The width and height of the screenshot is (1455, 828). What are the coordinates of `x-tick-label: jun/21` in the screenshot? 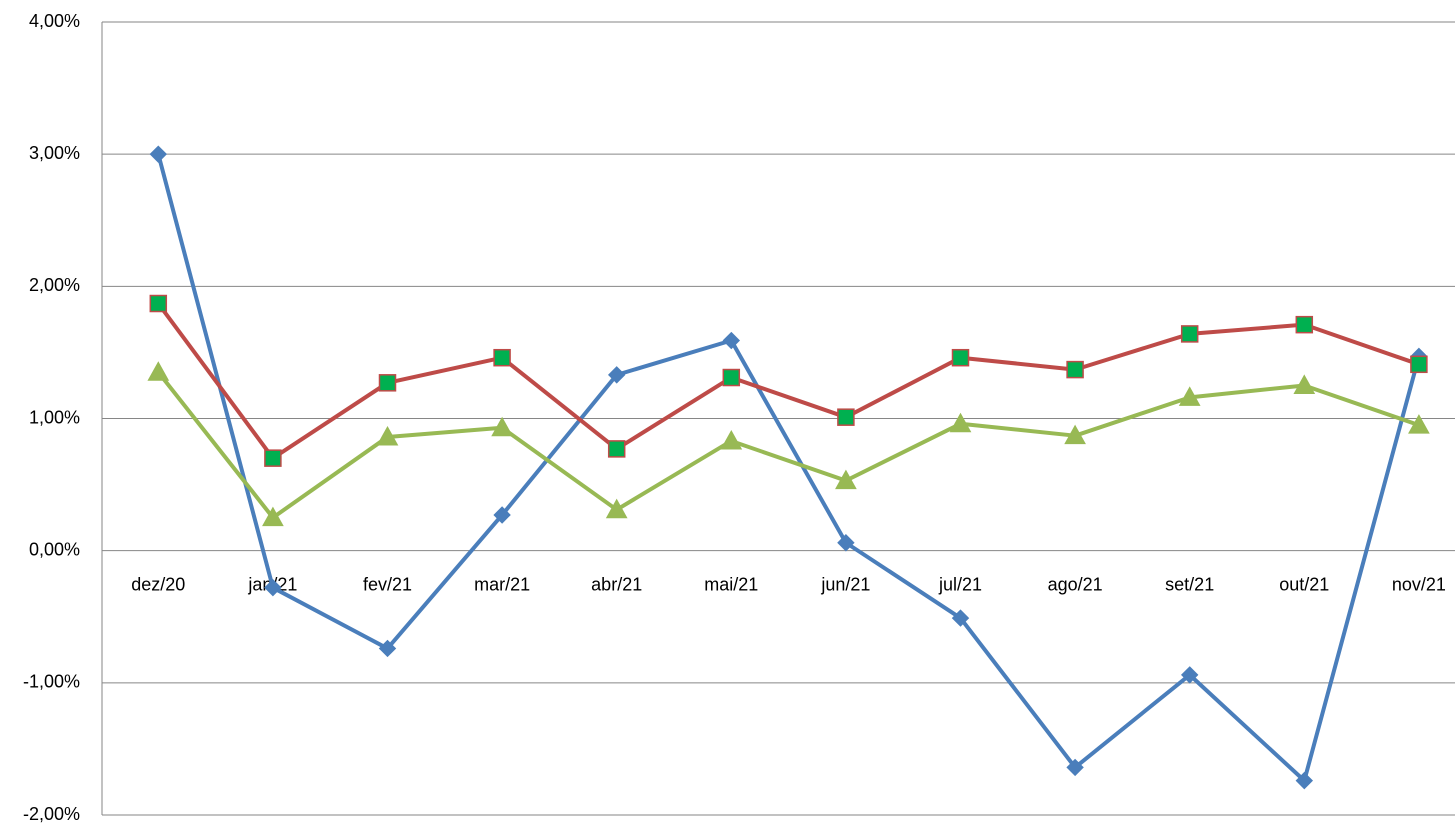 It's located at (845, 584).